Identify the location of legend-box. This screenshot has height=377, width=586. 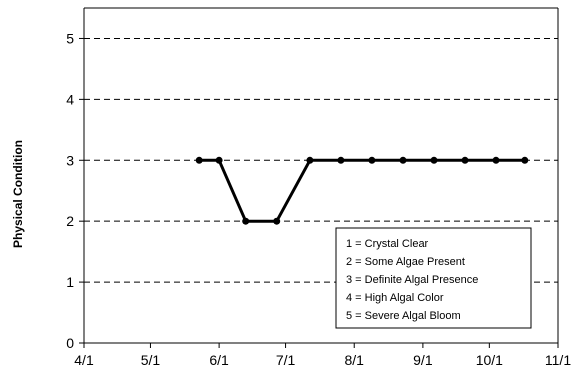
(433, 278).